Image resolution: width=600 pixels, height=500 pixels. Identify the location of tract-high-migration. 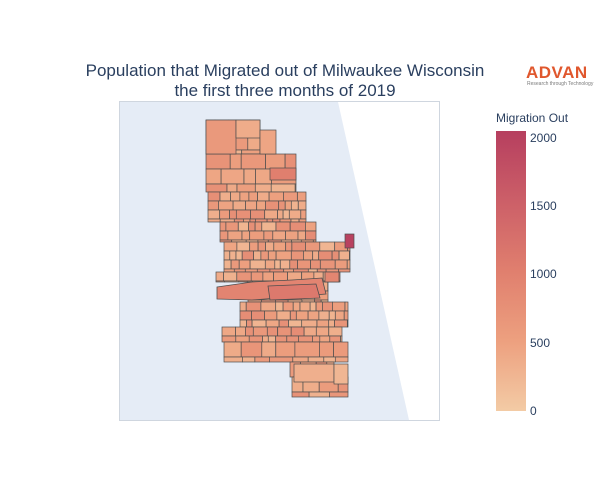
(332, 277).